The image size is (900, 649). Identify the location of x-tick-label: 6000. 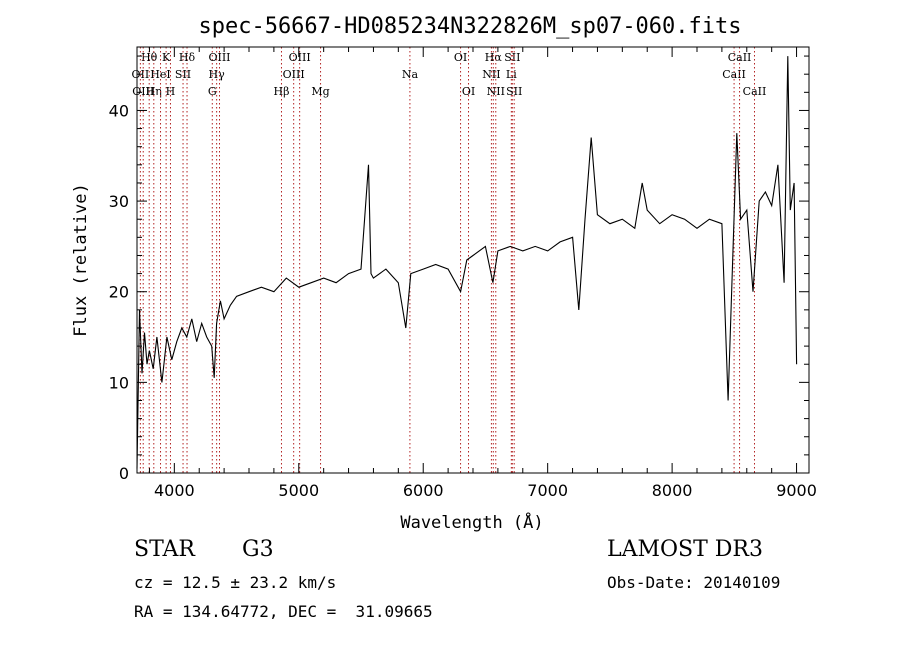
(423, 490).